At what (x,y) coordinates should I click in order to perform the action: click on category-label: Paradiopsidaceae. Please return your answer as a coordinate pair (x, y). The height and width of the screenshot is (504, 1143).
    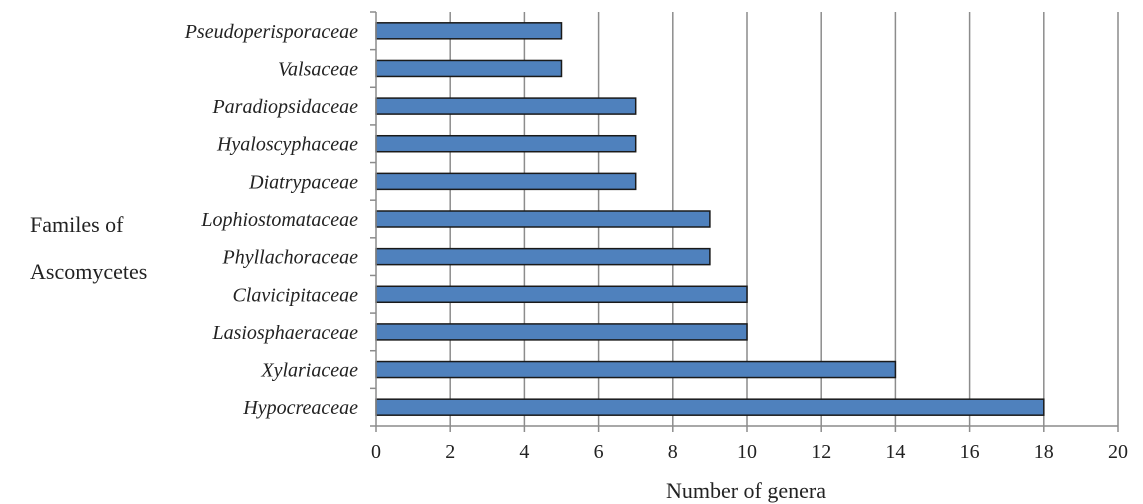
    Looking at the image, I should click on (284, 107).